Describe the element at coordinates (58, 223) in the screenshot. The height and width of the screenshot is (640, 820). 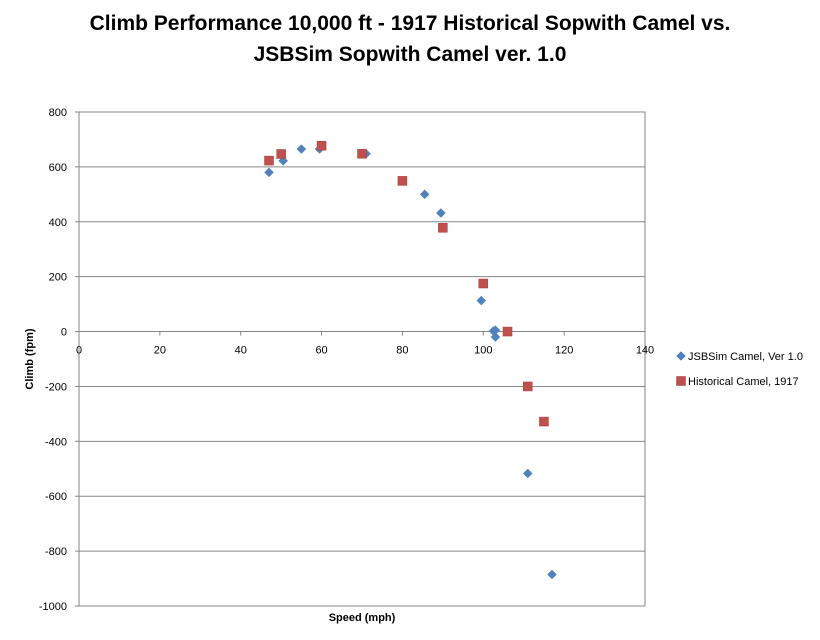
I see `y-tick-label: 400` at that location.